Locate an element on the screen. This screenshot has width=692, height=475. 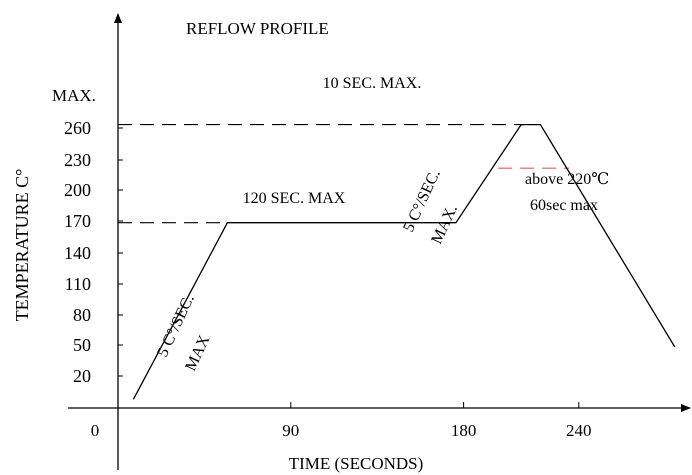
y-tick-label: 80 is located at coordinates (82, 315).